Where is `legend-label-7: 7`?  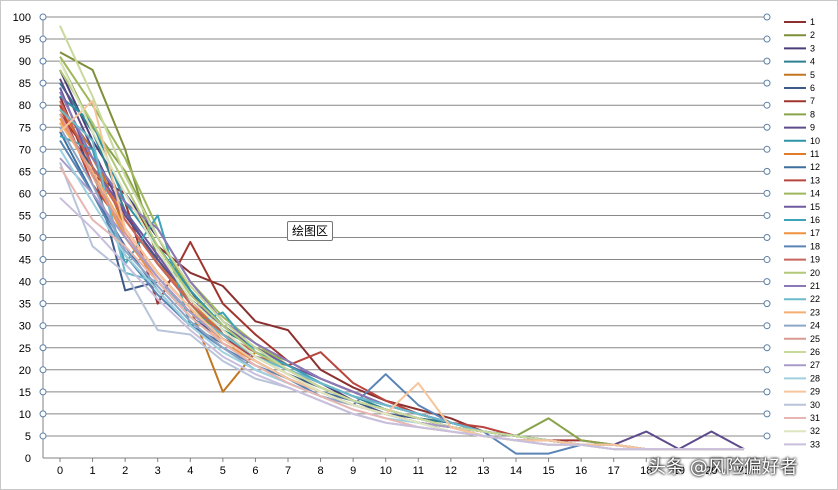
legend-label-7: 7 is located at coordinates (812, 101).